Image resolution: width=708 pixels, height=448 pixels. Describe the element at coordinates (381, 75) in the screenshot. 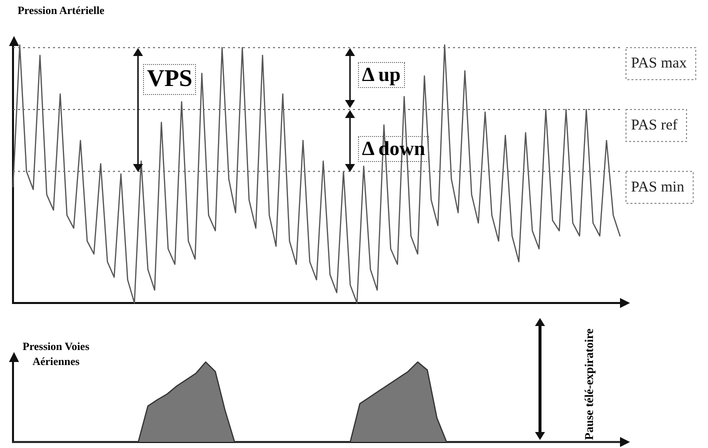

I see `annotation: Δ up` at that location.